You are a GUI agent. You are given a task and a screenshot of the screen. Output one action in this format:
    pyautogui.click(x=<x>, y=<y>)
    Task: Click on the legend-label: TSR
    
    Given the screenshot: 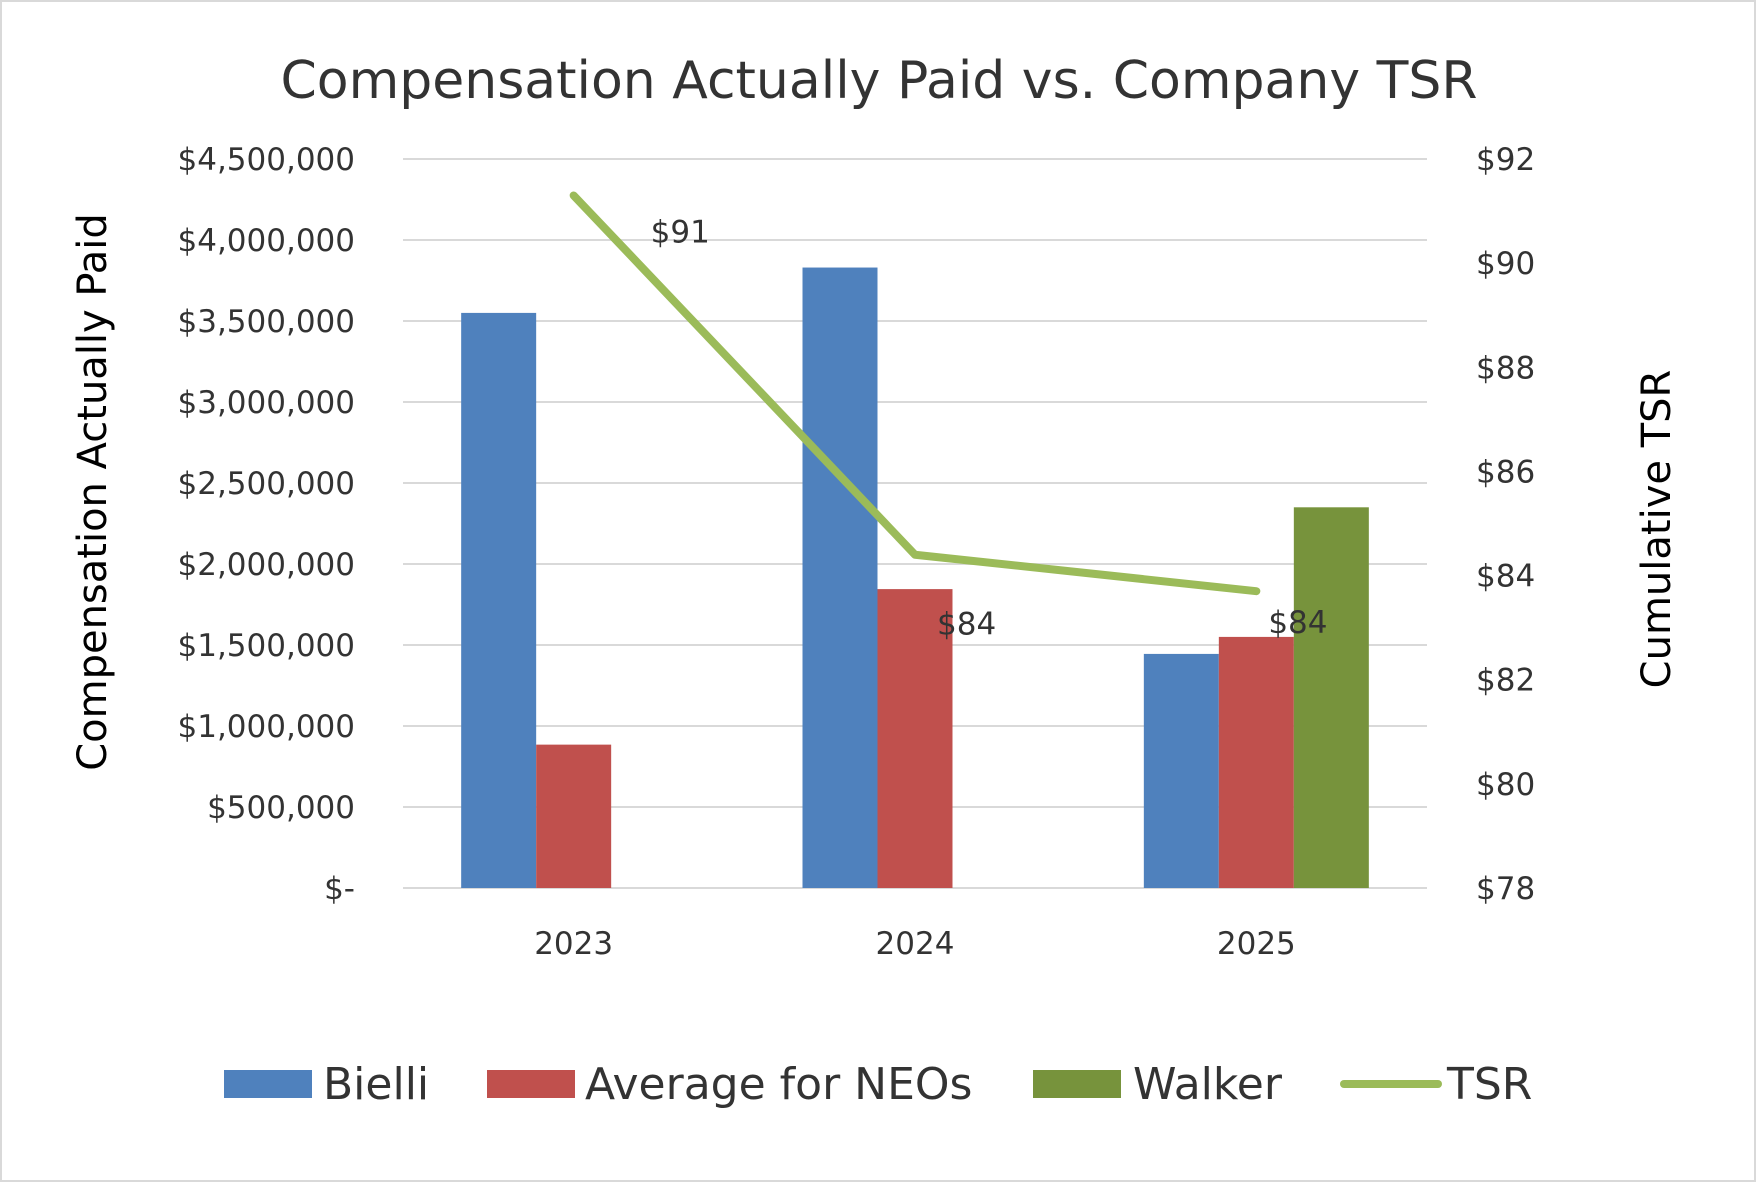 What is the action you would take?
    pyautogui.click(x=1489, y=1084)
    